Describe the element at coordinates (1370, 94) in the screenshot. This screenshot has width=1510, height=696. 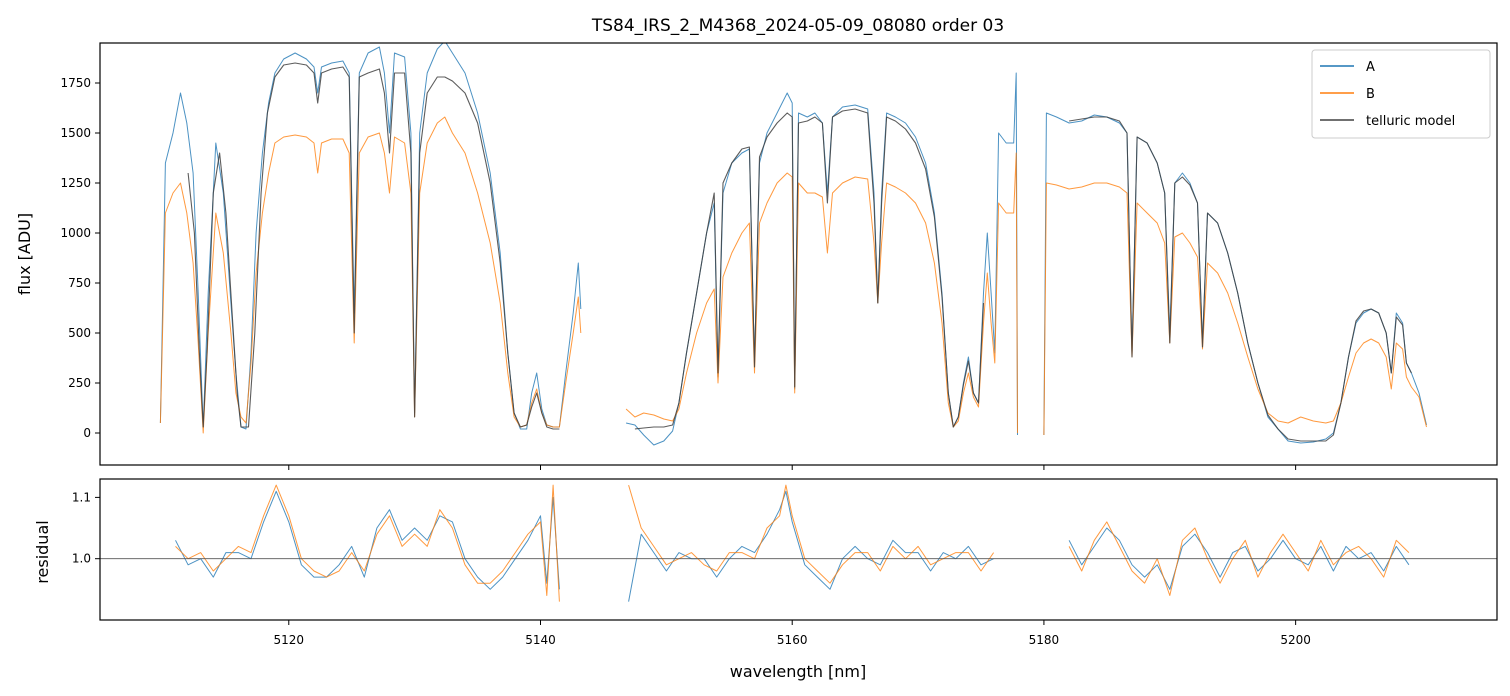
I see `legend-label-b: B` at that location.